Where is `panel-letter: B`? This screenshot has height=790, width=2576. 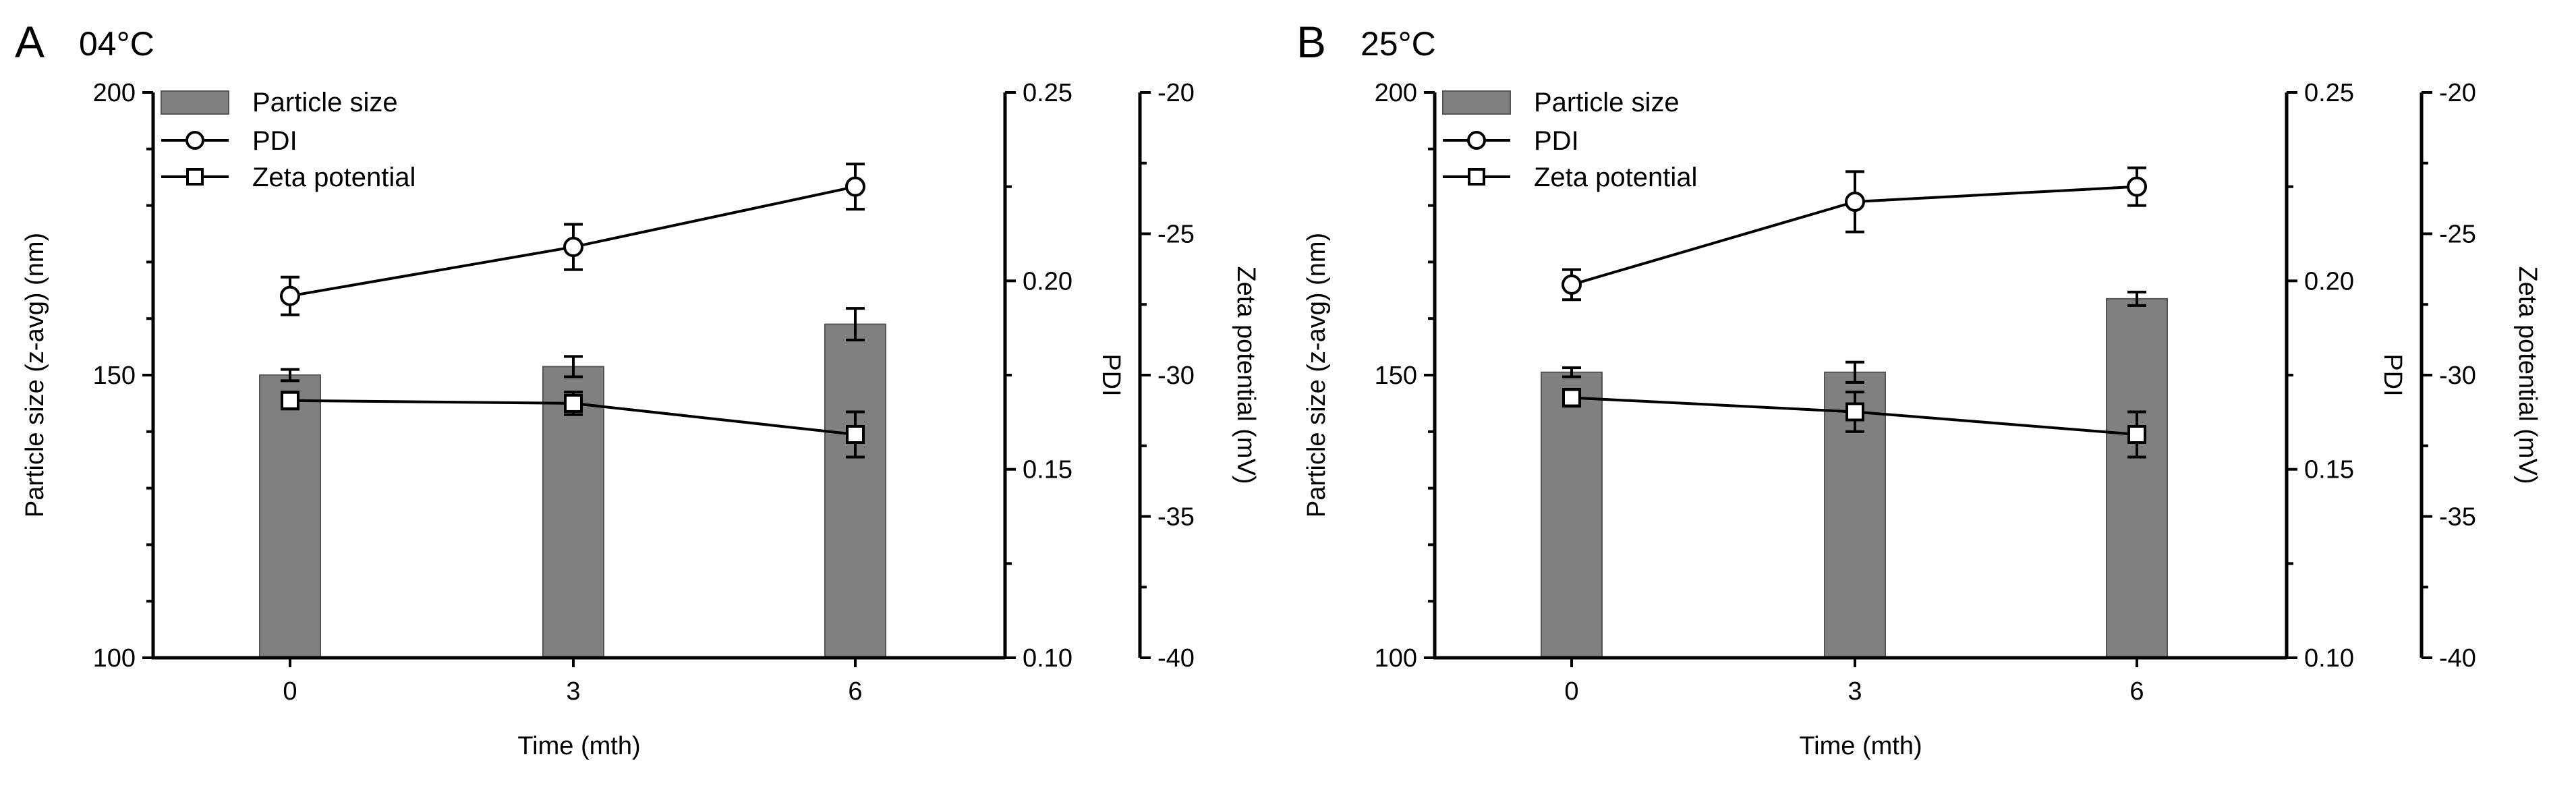 panel-letter: B is located at coordinates (1311, 42).